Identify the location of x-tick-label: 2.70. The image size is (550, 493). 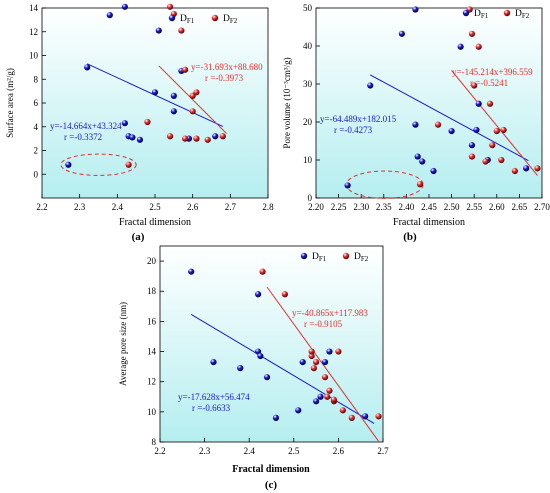
(542, 207).